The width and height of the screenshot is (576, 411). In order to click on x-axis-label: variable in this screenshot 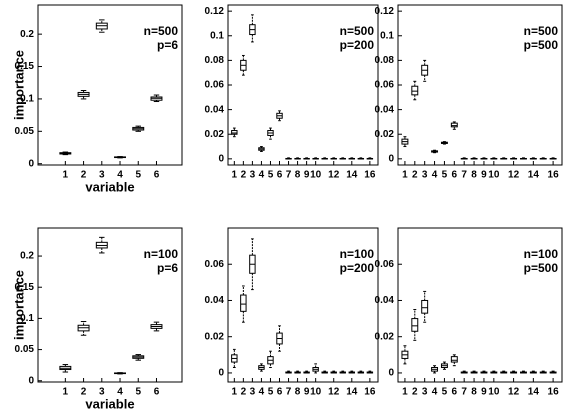, I will do `click(109, 403)`.